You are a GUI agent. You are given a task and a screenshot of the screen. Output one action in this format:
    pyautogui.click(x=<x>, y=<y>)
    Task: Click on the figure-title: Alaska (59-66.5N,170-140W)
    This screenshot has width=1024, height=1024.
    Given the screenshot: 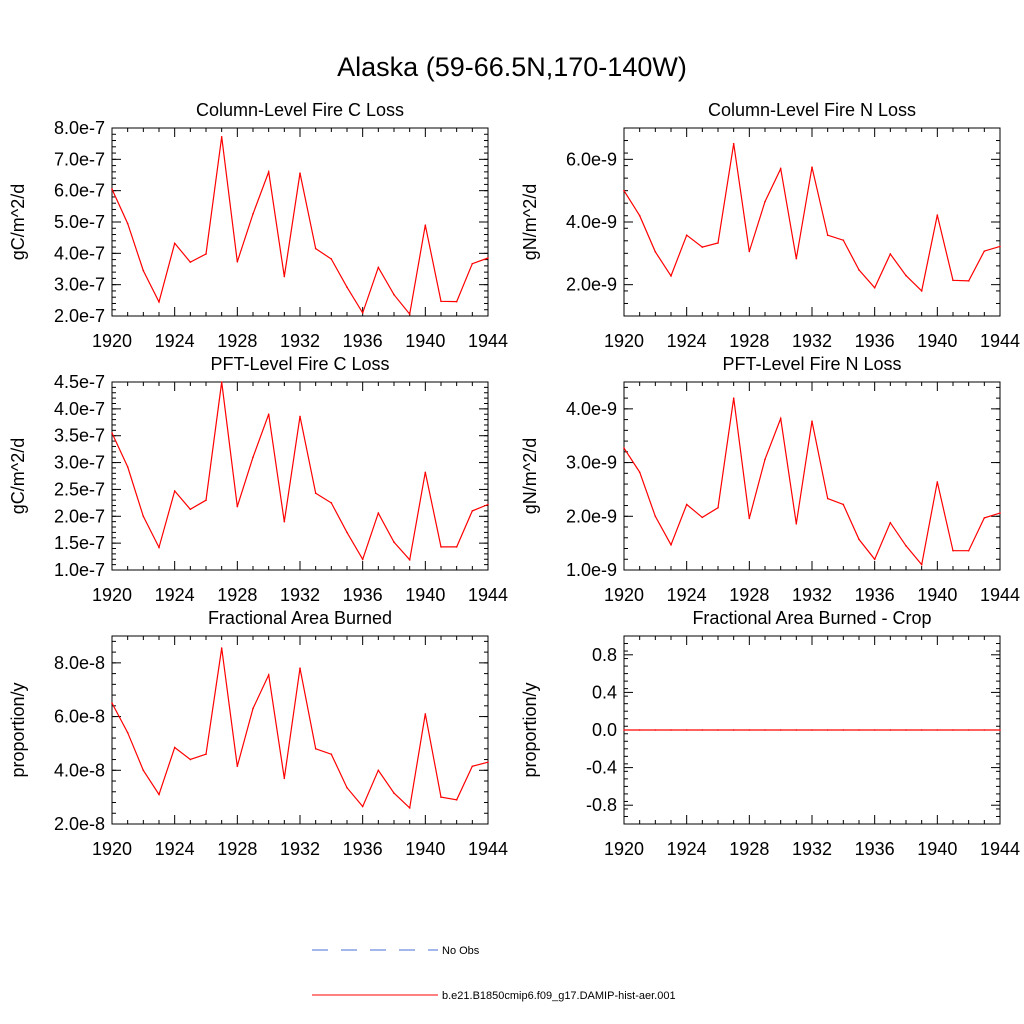 What is the action you would take?
    pyautogui.click(x=512, y=67)
    